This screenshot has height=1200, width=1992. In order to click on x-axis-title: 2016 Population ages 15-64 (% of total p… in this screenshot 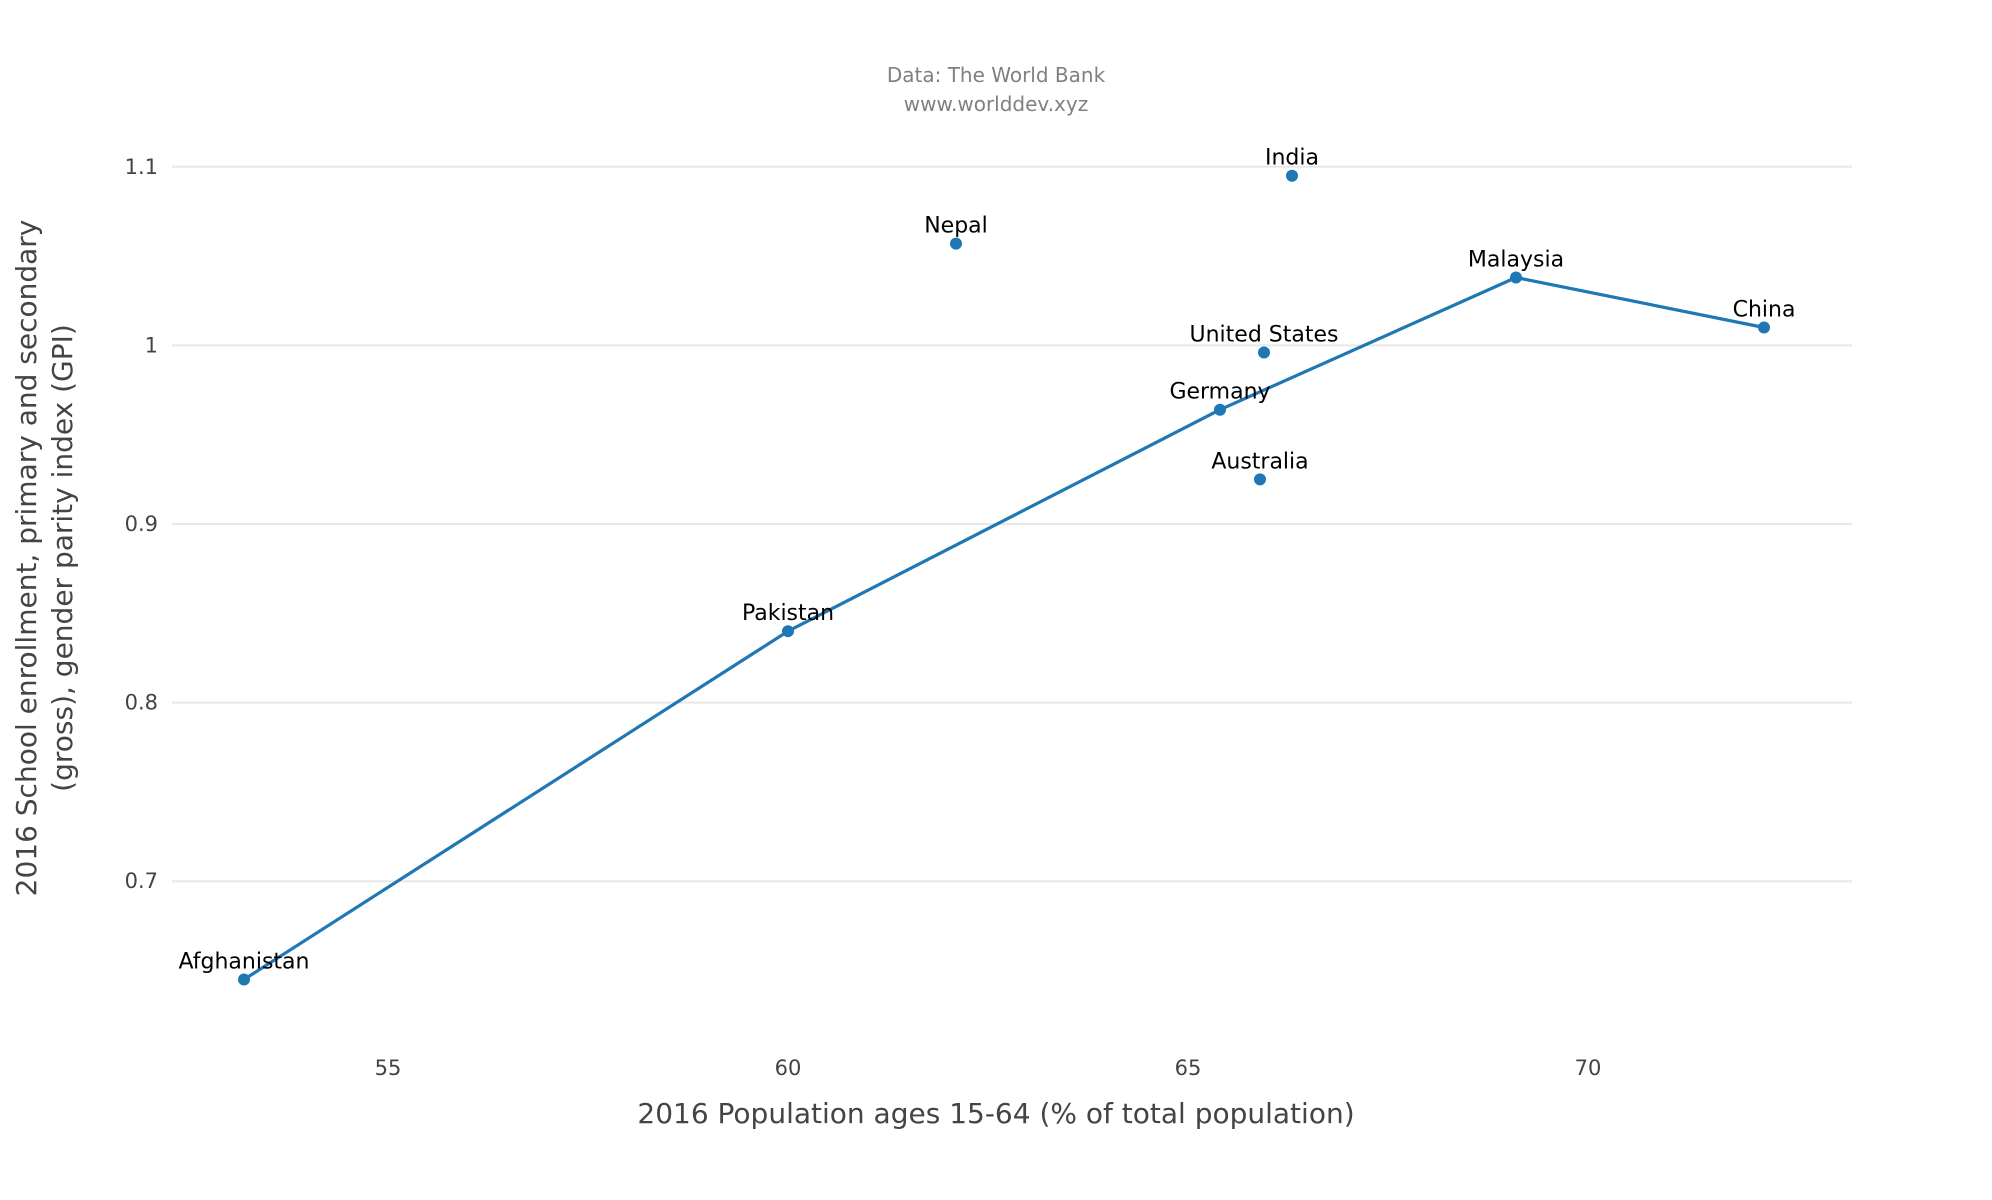, I will do `click(995, 1113)`.